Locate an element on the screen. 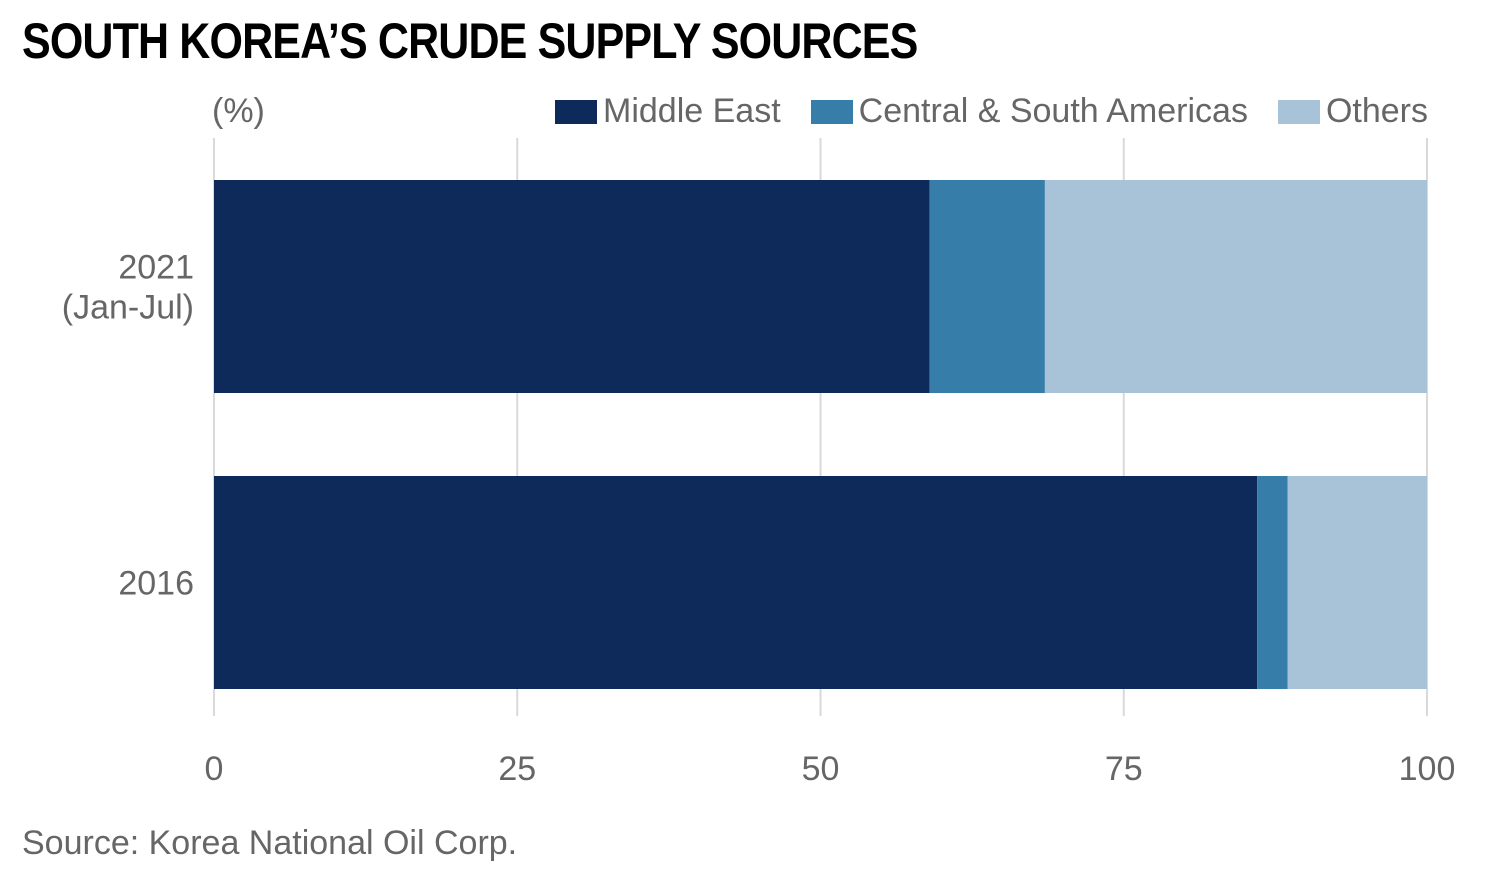 The height and width of the screenshot is (884, 1488). category-label-1-0: 2016 is located at coordinates (156, 584).